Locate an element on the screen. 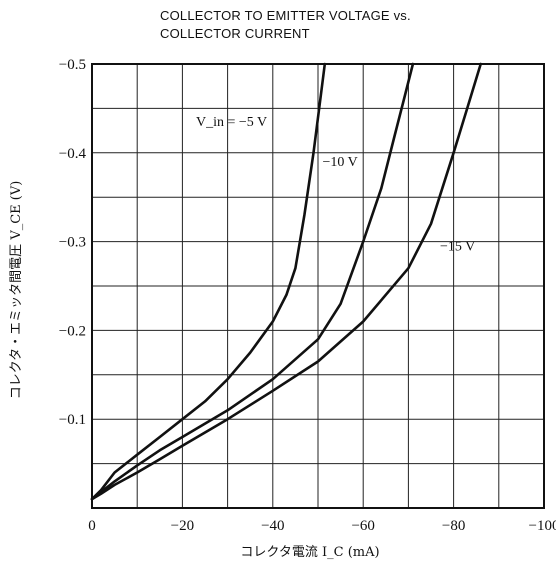  x-tick-label: −100 is located at coordinates (542, 526).